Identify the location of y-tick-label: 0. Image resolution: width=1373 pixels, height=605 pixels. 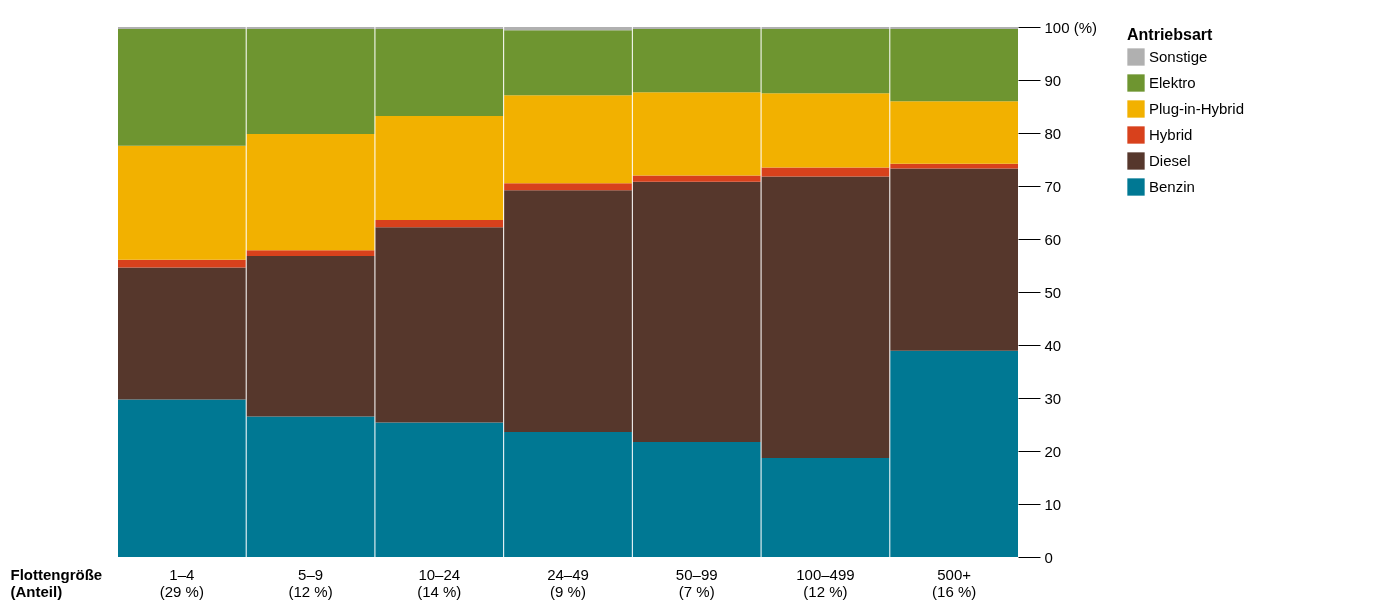
(1048, 557).